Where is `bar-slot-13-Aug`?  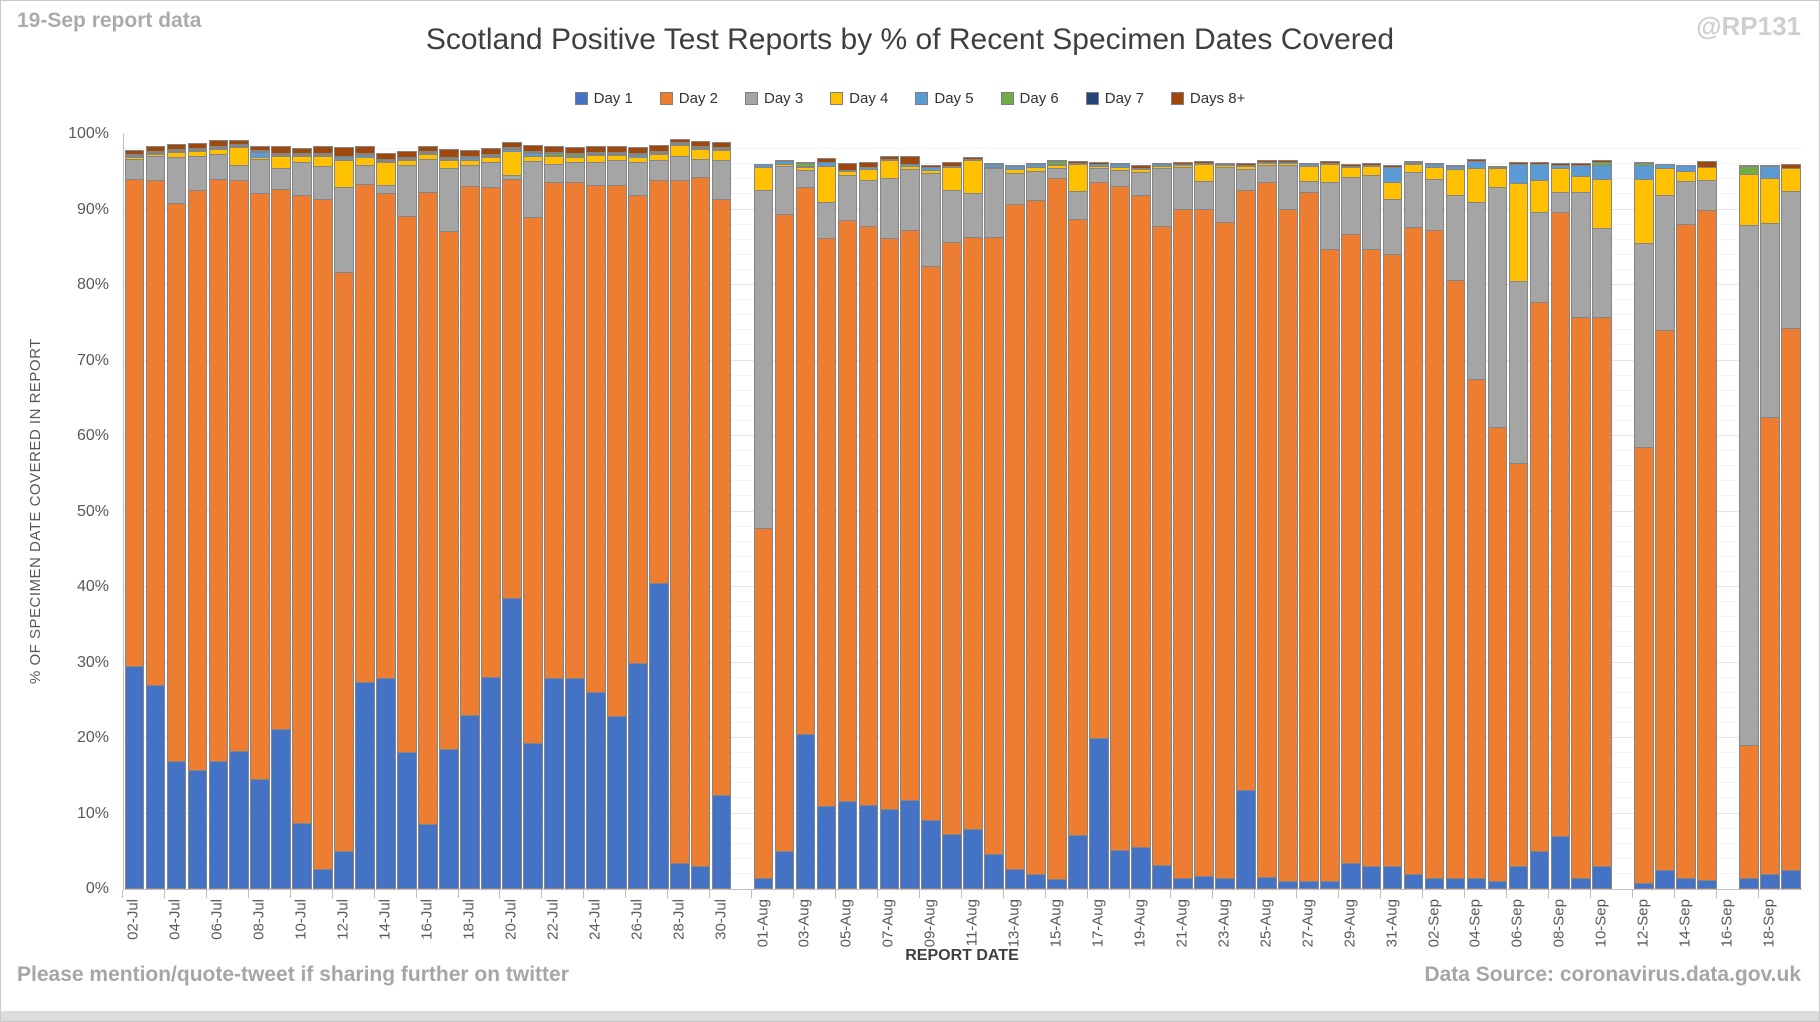
bar-slot-13-Aug is located at coordinates (1015, 511).